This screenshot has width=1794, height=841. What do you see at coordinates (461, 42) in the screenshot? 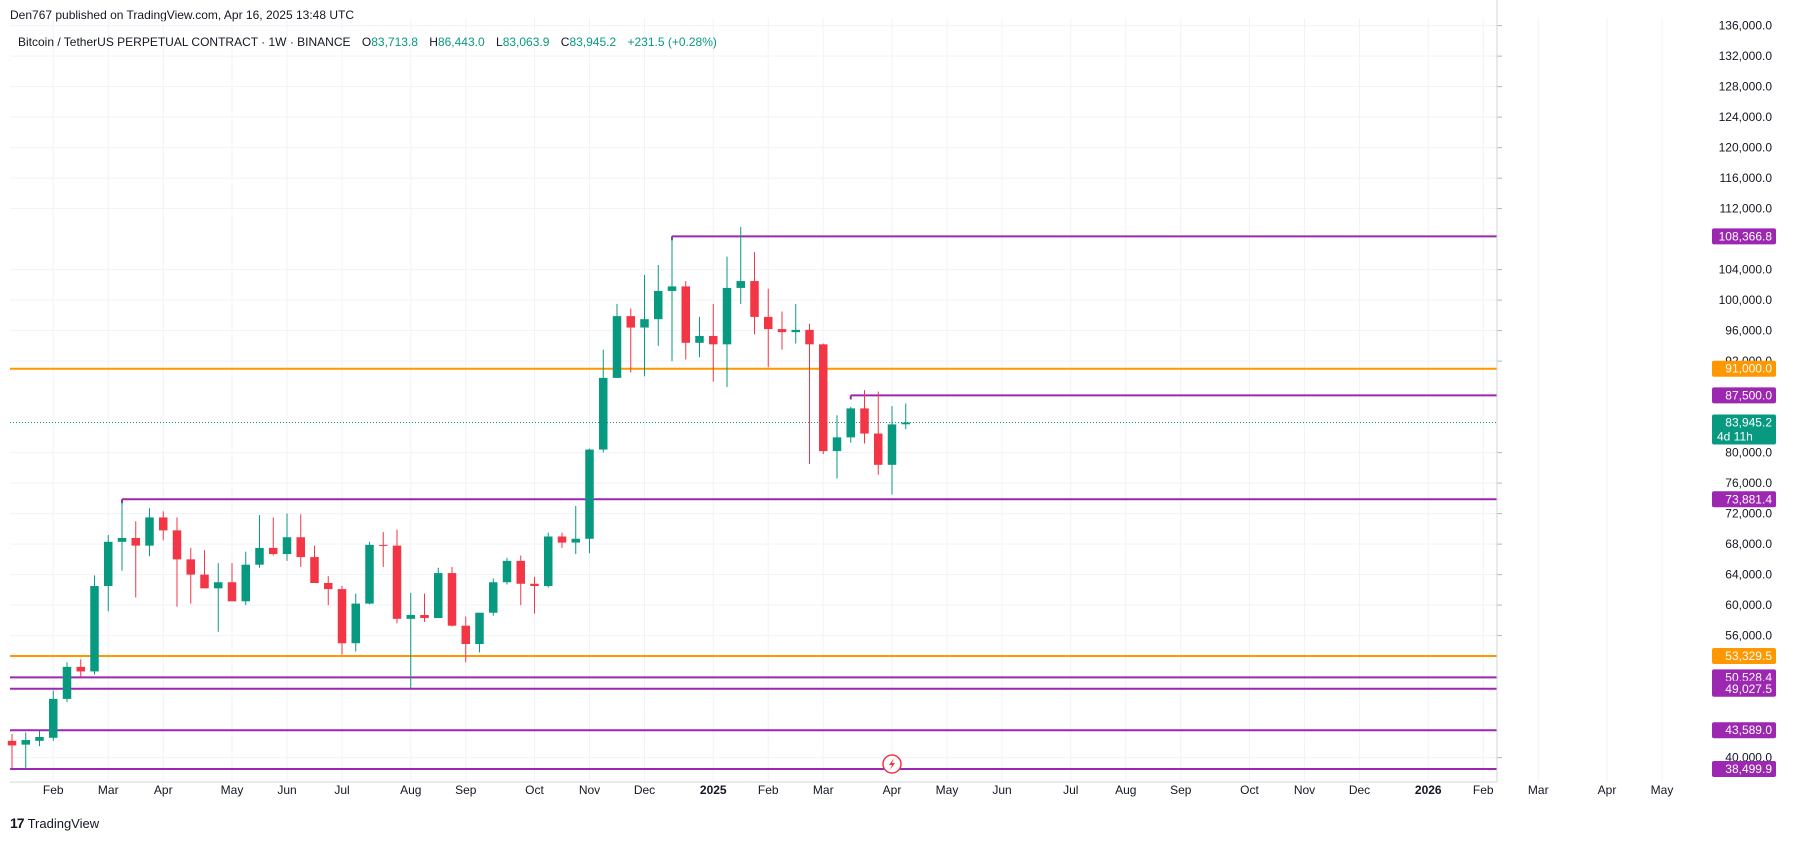
I see `high-value: 86,443.0` at bounding box center [461, 42].